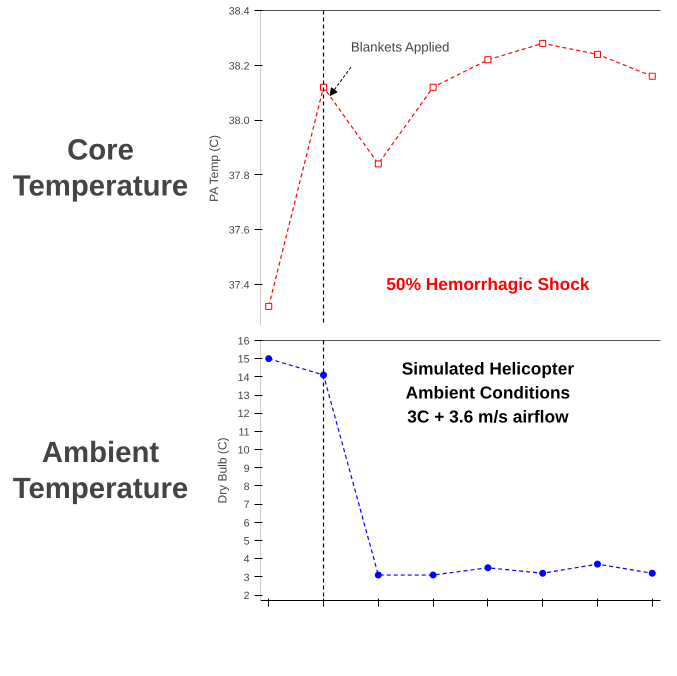 Image resolution: width=677 pixels, height=676 pixels. What do you see at coordinates (247, 560) in the screenshot?
I see `y-tick-label: 4` at bounding box center [247, 560].